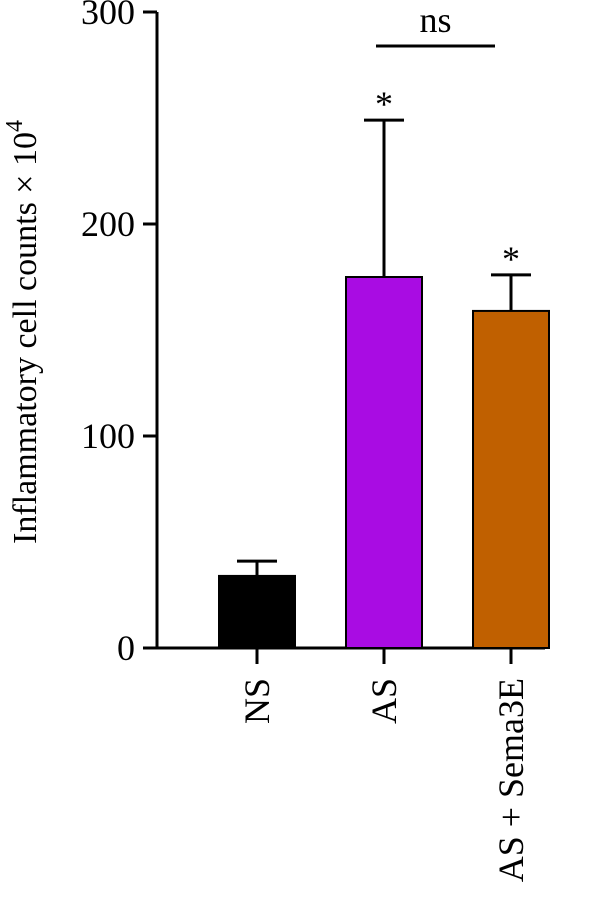  Describe the element at coordinates (108, 16) in the screenshot. I see `y-tick-label-300: 300` at that location.